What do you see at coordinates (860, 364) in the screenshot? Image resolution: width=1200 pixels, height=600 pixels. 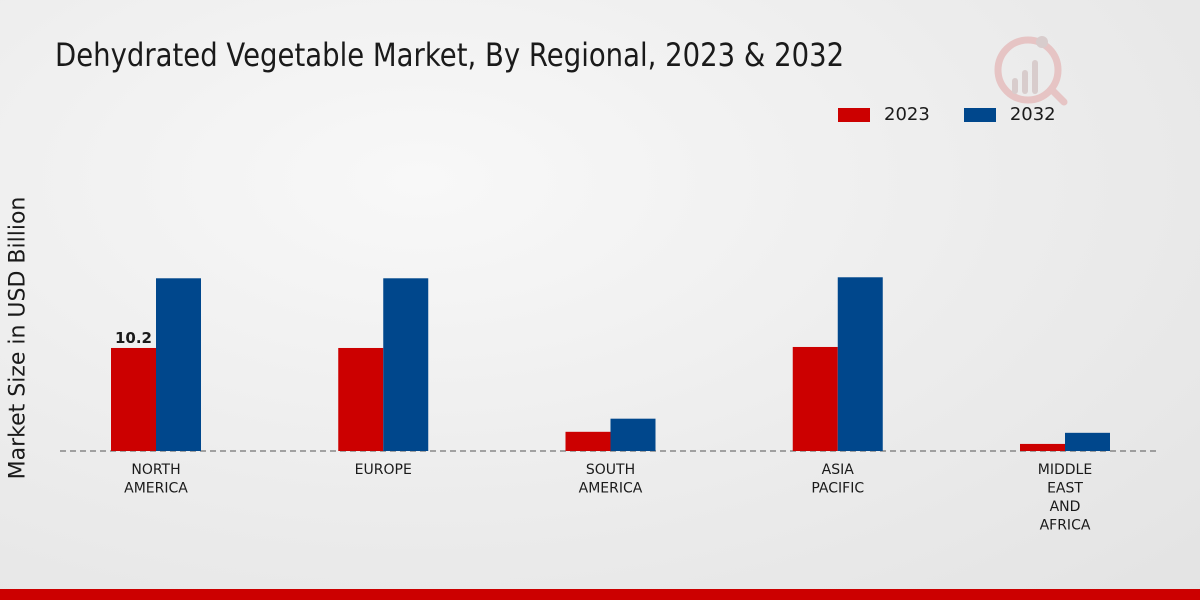 I see `bar-2032-asia-pacific` at bounding box center [860, 364].